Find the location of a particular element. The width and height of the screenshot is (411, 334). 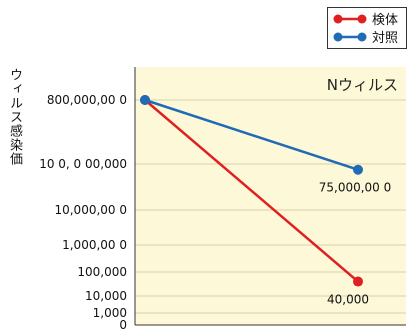

y-tick-label: 100,000 is located at coordinates (102, 272).